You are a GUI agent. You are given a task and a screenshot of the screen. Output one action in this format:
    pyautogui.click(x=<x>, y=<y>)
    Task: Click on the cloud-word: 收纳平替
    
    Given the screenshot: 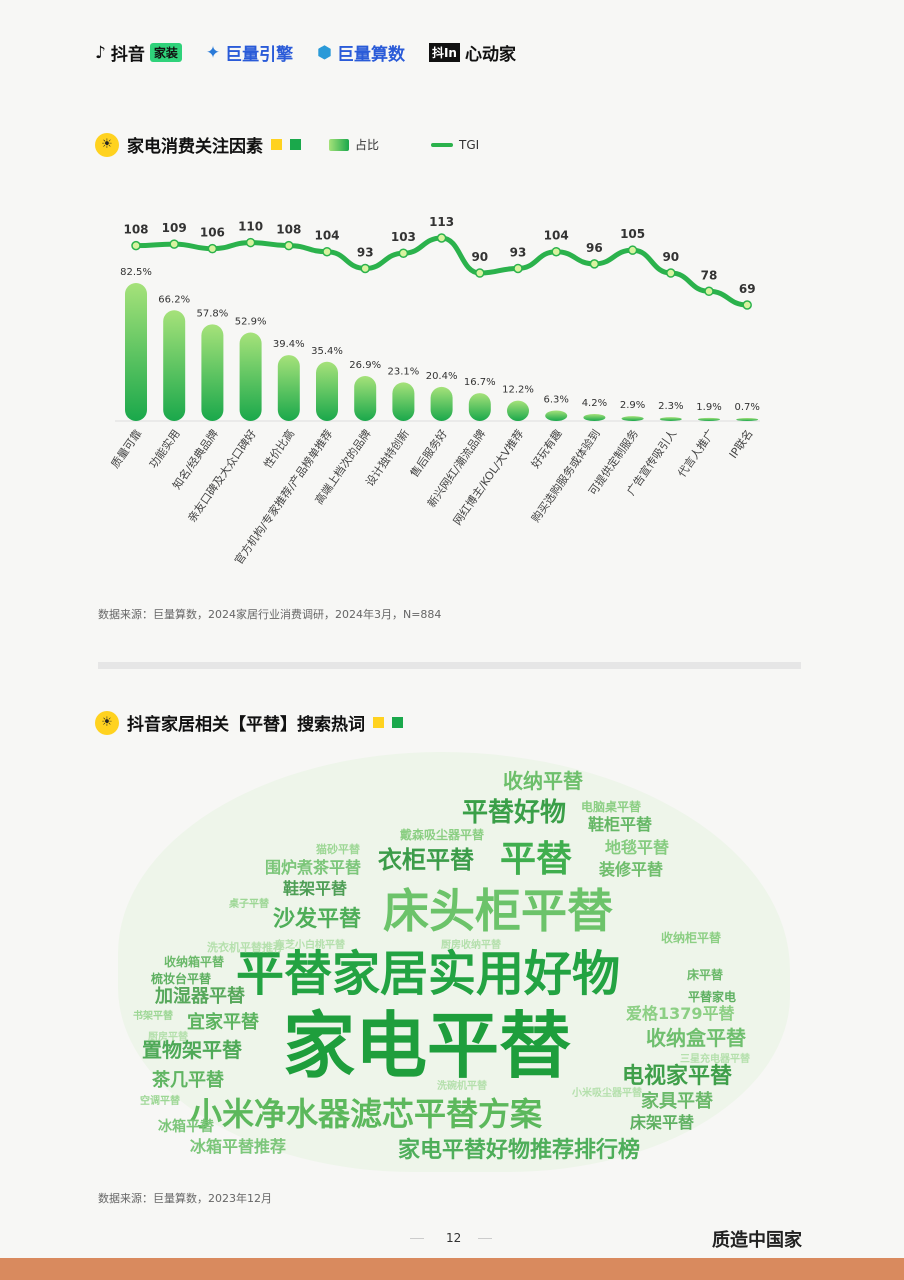 What is the action you would take?
    pyautogui.click(x=543, y=781)
    